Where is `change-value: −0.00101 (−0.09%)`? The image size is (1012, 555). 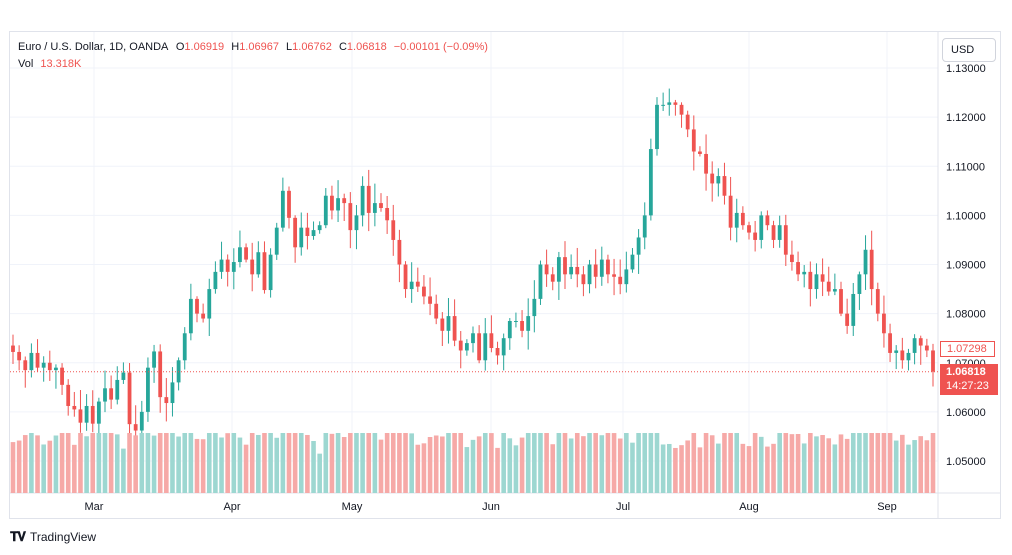 change-value: −0.00101 (−0.09%) is located at coordinates (440, 47).